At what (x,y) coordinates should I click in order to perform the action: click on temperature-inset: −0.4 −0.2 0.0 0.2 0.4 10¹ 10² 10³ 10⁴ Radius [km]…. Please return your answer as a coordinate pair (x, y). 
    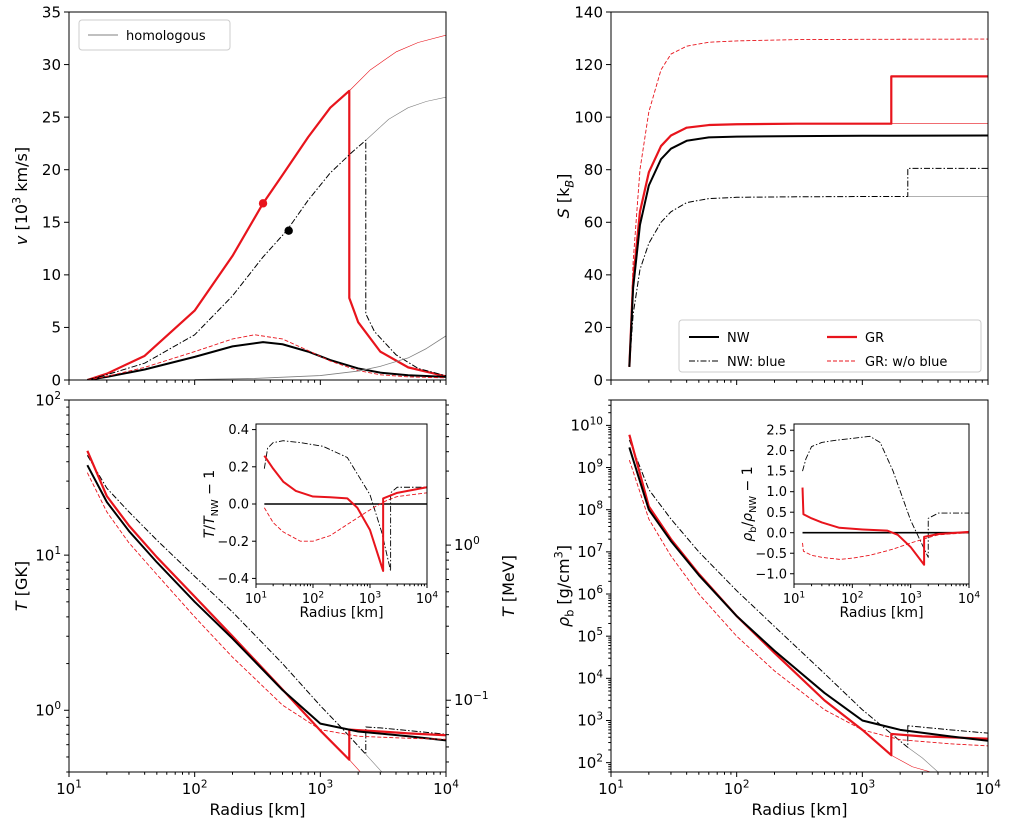
    Looking at the image, I should click on (320, 522).